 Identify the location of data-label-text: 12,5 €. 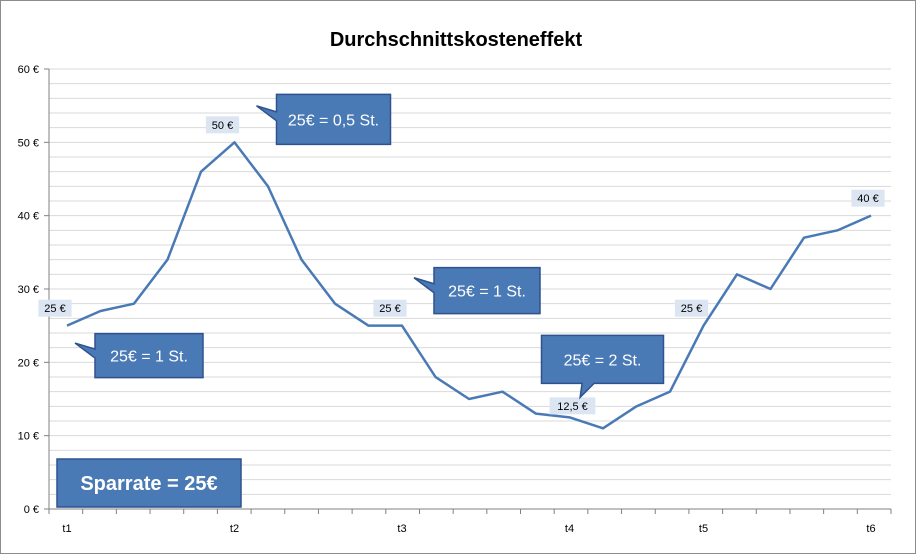
(572, 407).